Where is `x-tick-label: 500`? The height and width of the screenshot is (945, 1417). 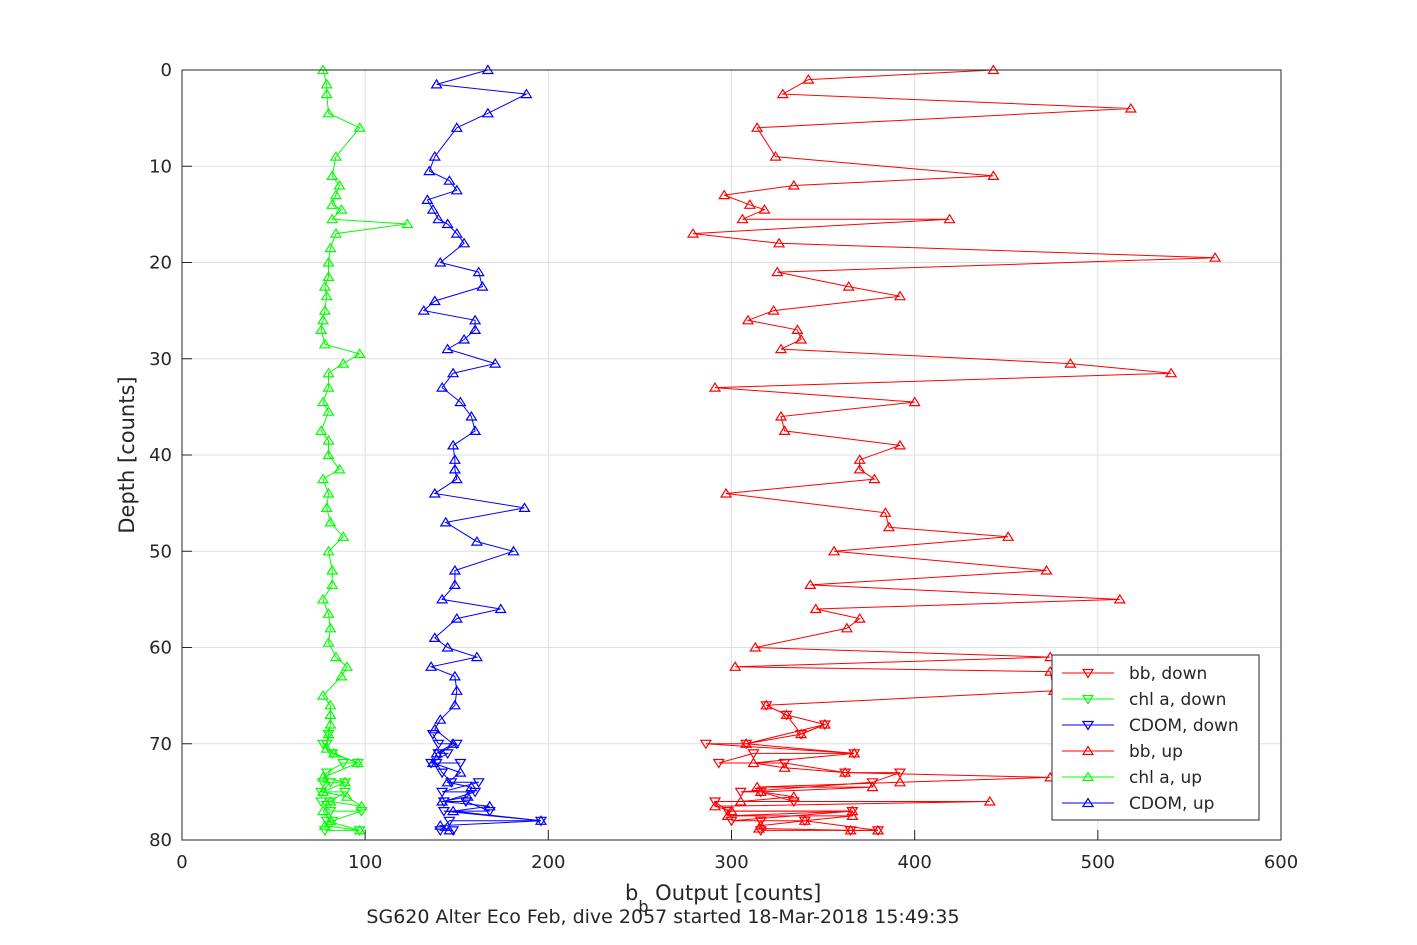
x-tick-label: 500 is located at coordinates (1098, 862).